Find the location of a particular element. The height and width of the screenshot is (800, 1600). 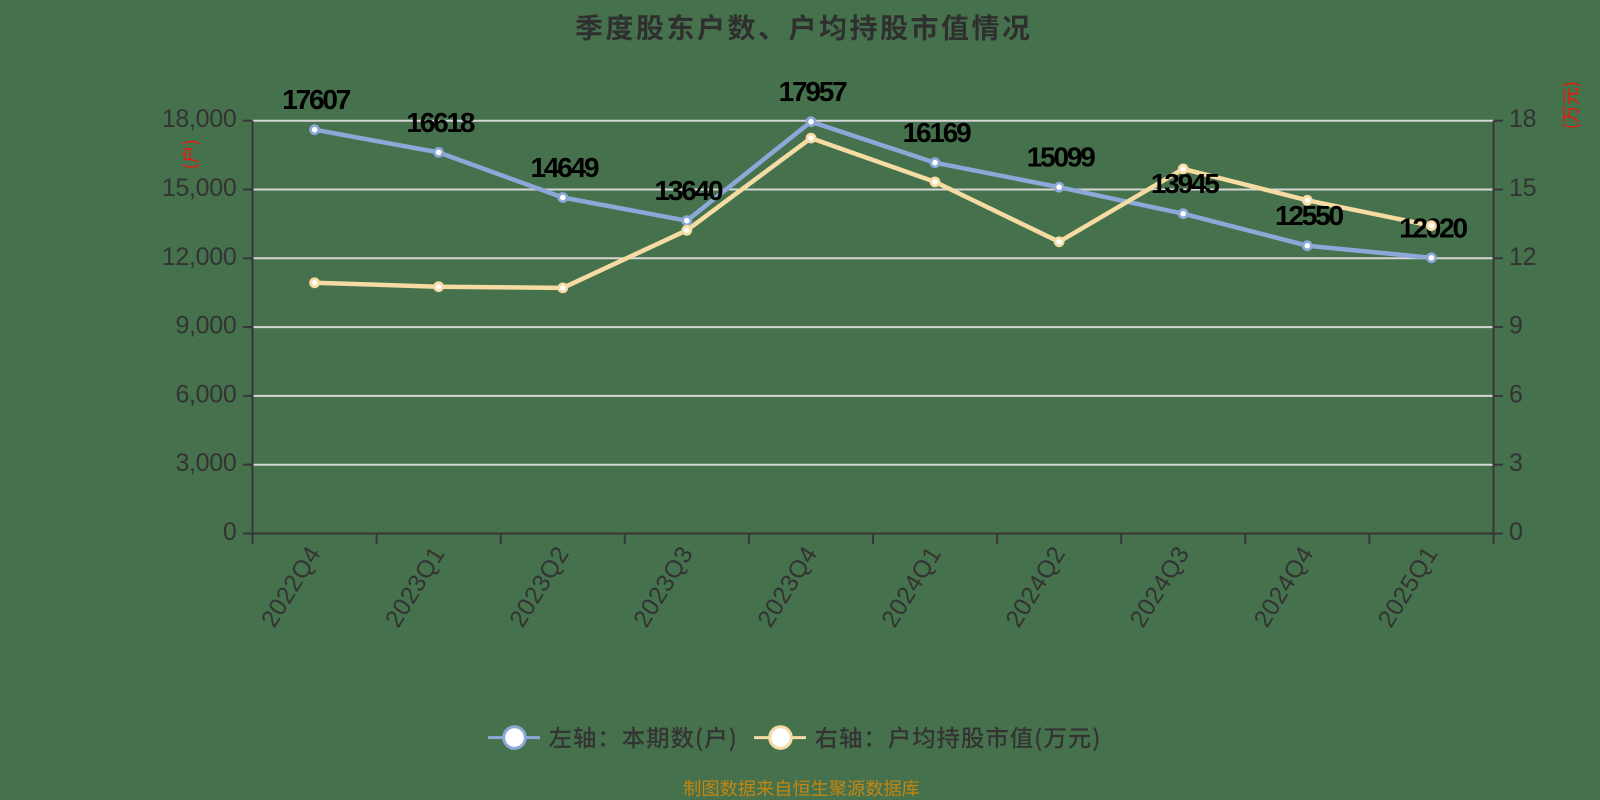

svg-text: 9 is located at coordinates (1516, 326).